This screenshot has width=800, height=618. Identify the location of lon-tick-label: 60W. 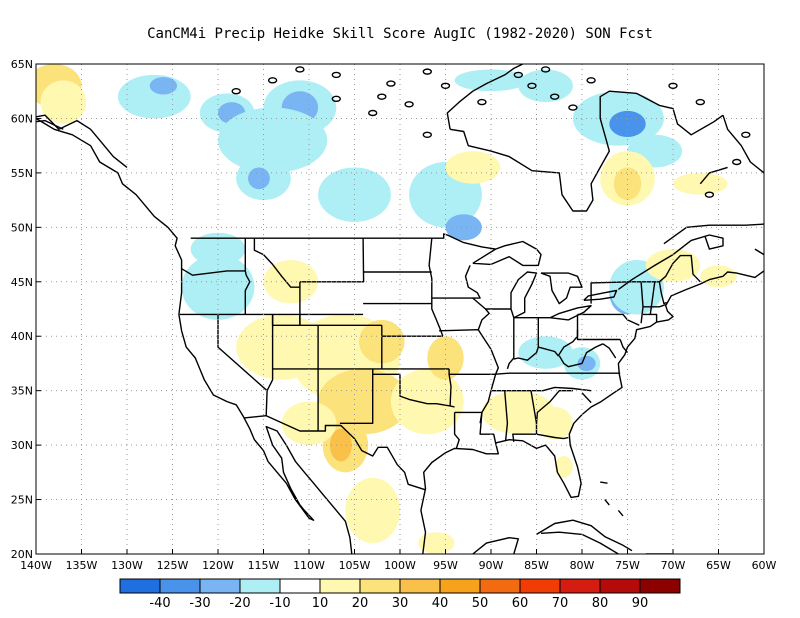
(764, 565).